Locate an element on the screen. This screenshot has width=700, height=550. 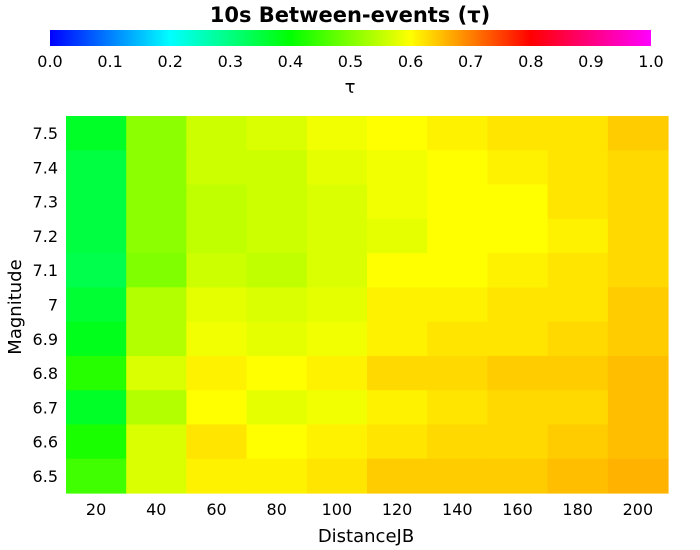
x-tick-label: 80 is located at coordinates (277, 509).